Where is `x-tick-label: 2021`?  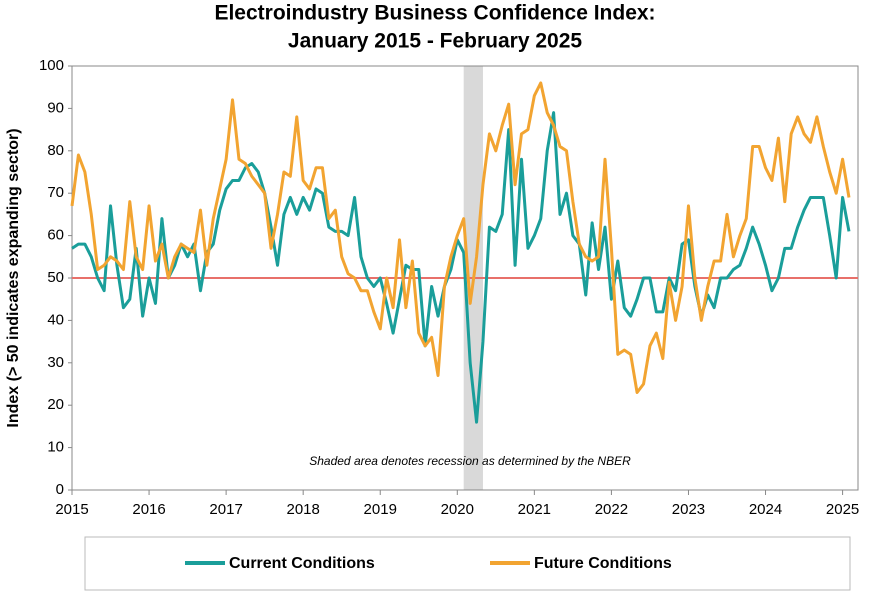 x-tick-label: 2021 is located at coordinates (534, 509).